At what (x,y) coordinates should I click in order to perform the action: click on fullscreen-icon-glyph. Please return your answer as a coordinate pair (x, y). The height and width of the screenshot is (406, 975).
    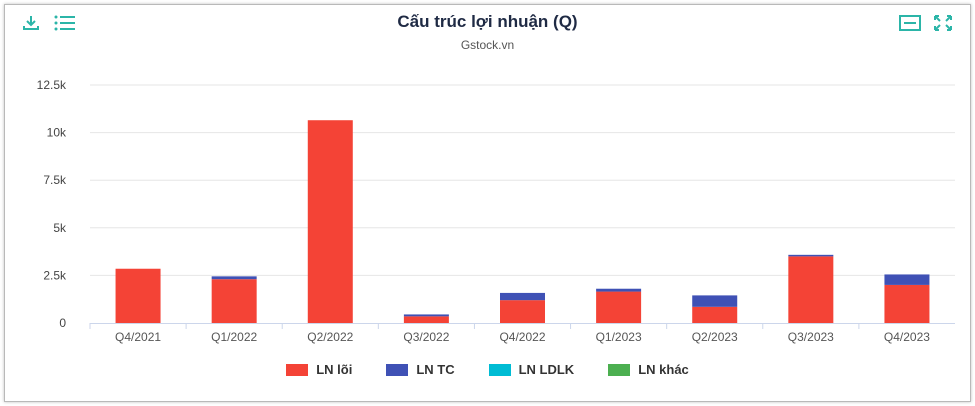
    Looking at the image, I should click on (943, 23).